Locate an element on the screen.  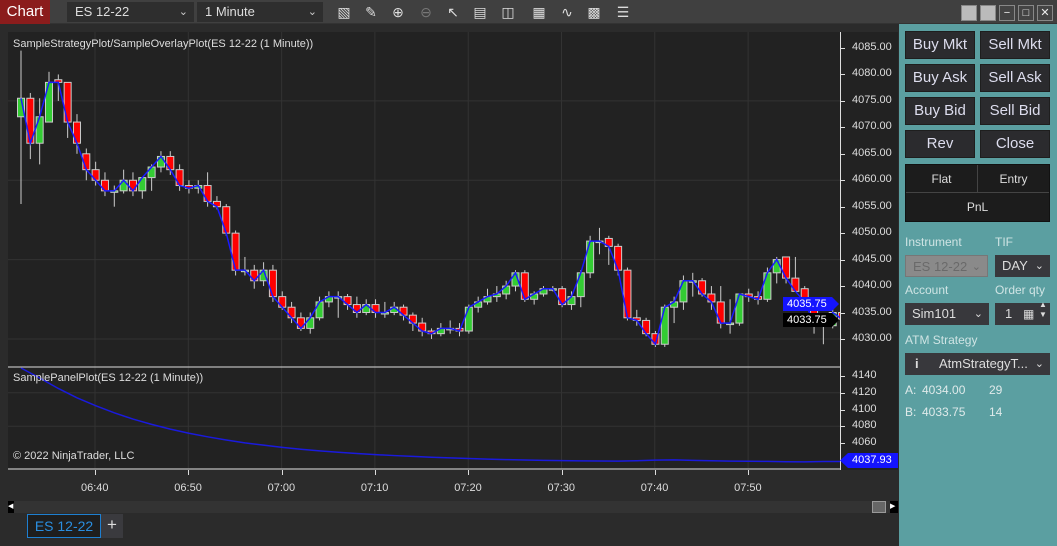
price-tick-label: 4085.00 is located at coordinates (872, 47).